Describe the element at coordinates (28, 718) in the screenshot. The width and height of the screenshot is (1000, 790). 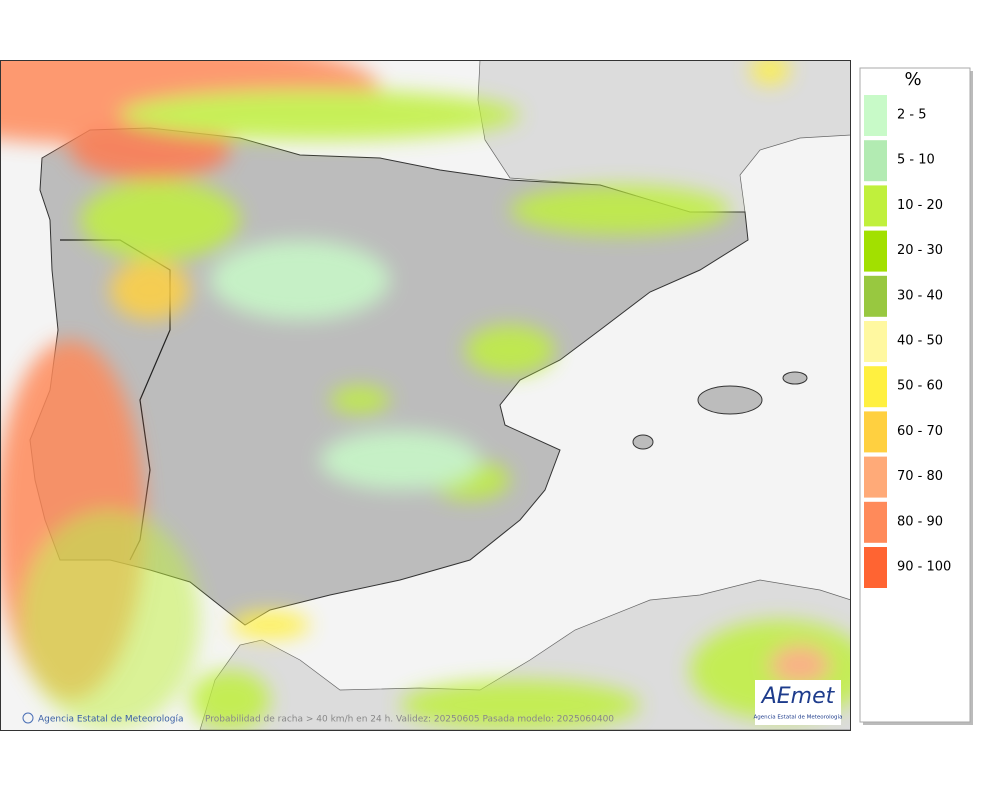
I see `copyright-icon` at that location.